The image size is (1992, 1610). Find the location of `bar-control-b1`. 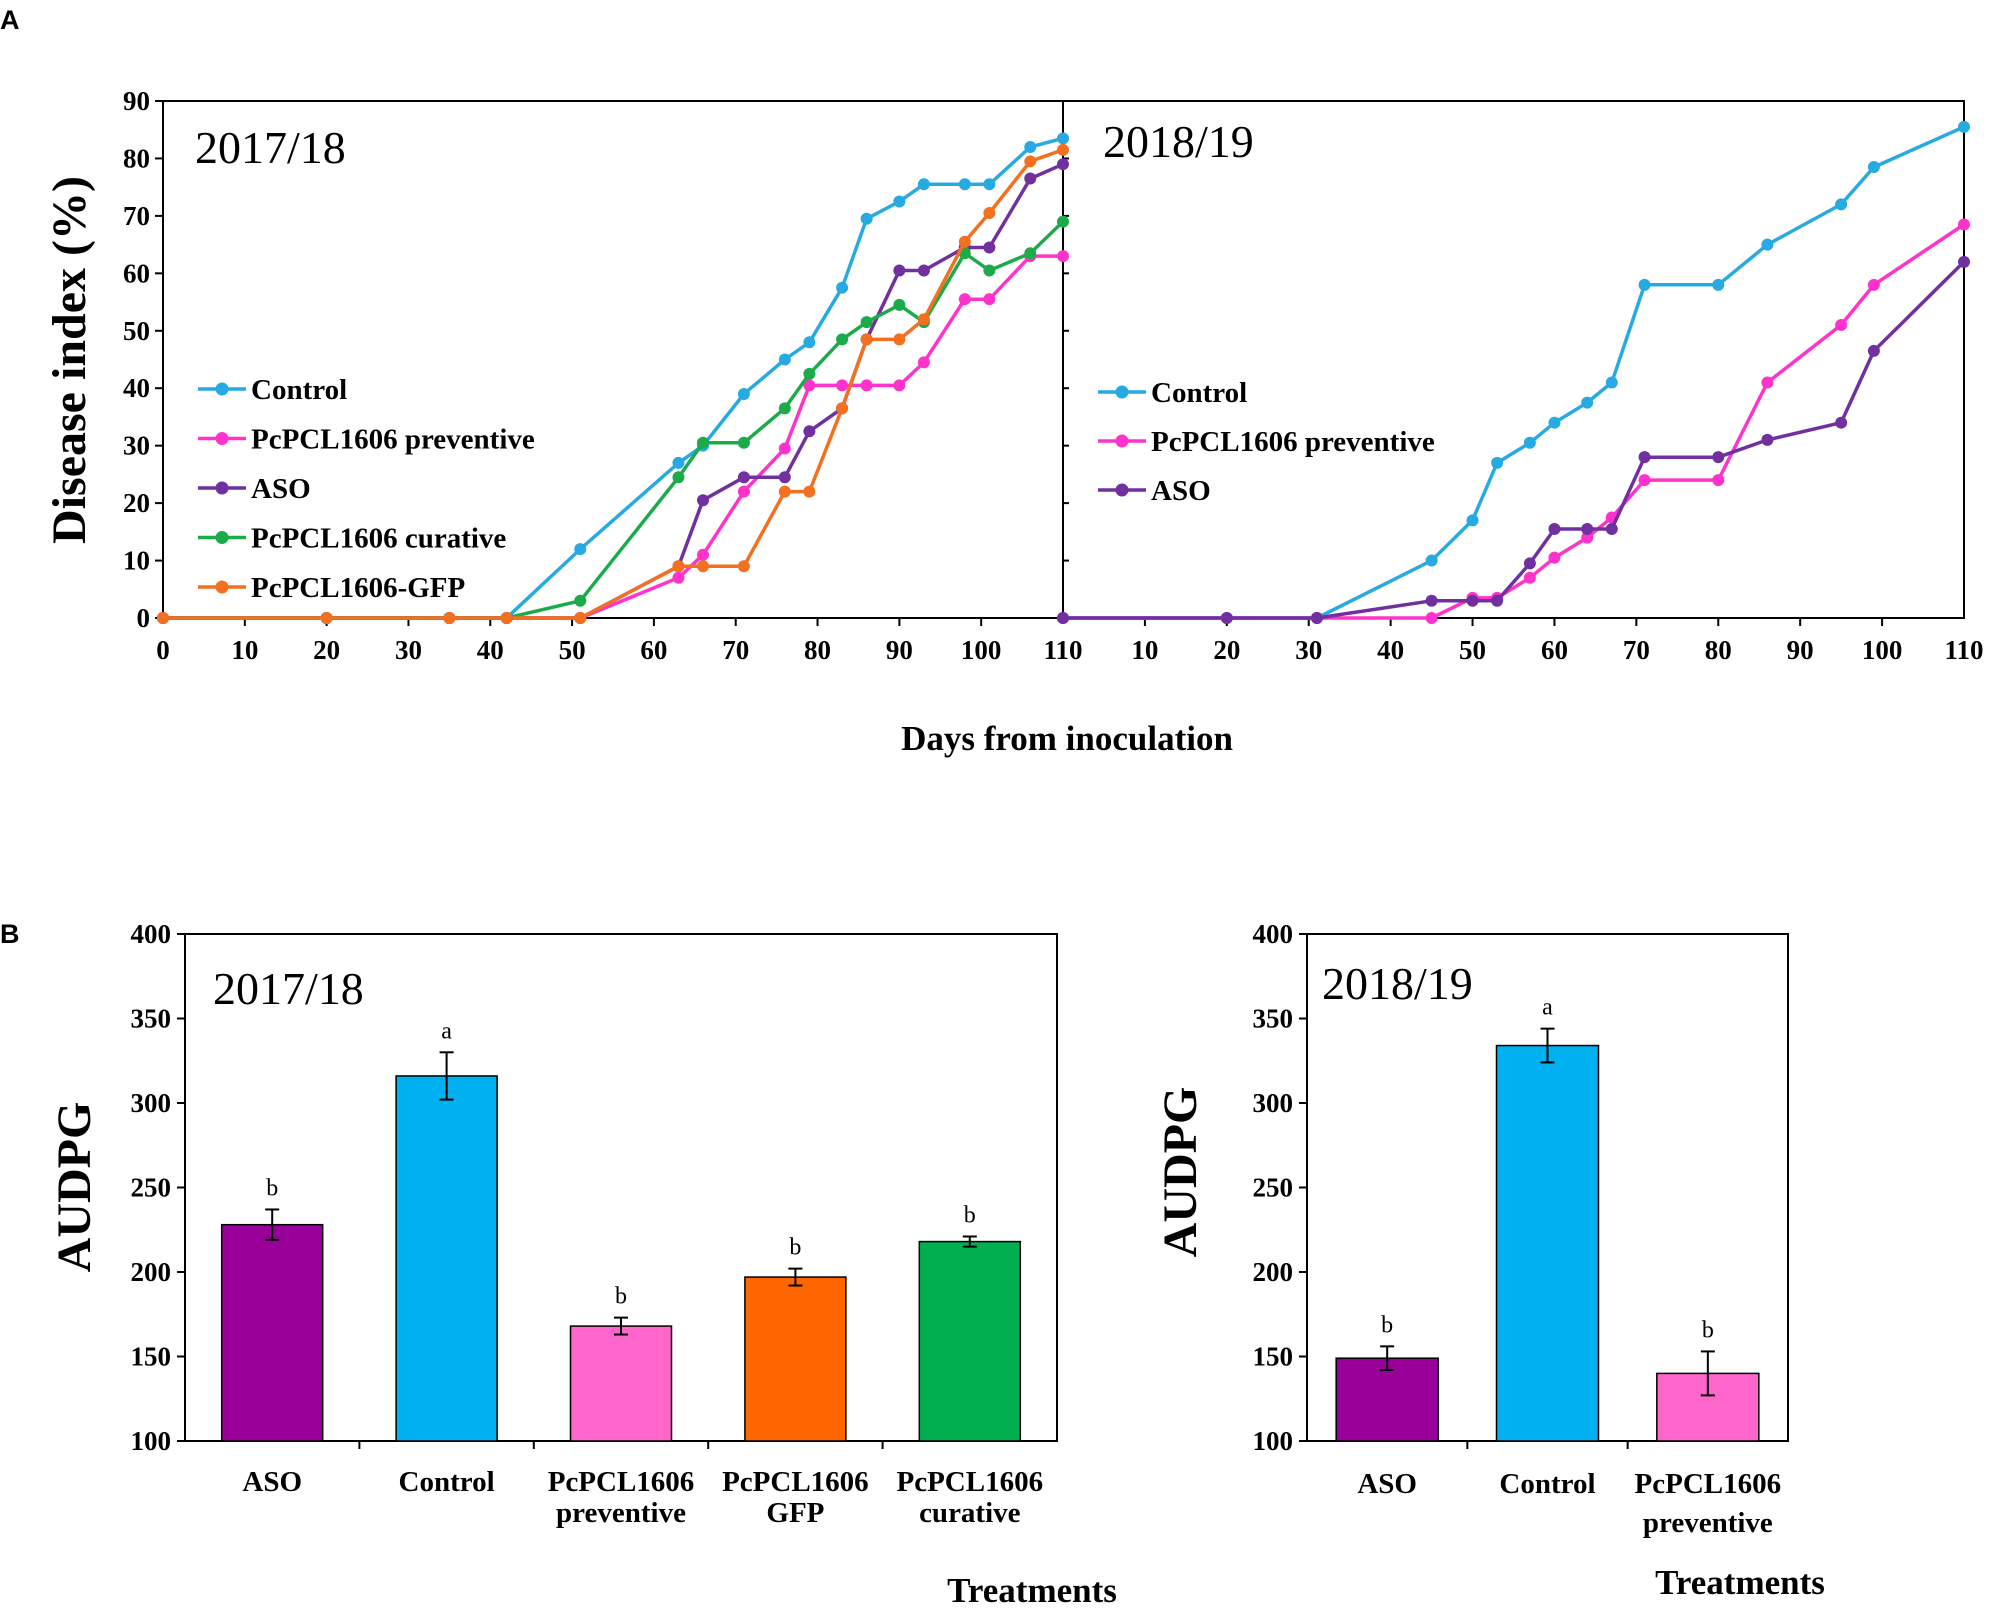

bar-control-b1 is located at coordinates (446, 1258).